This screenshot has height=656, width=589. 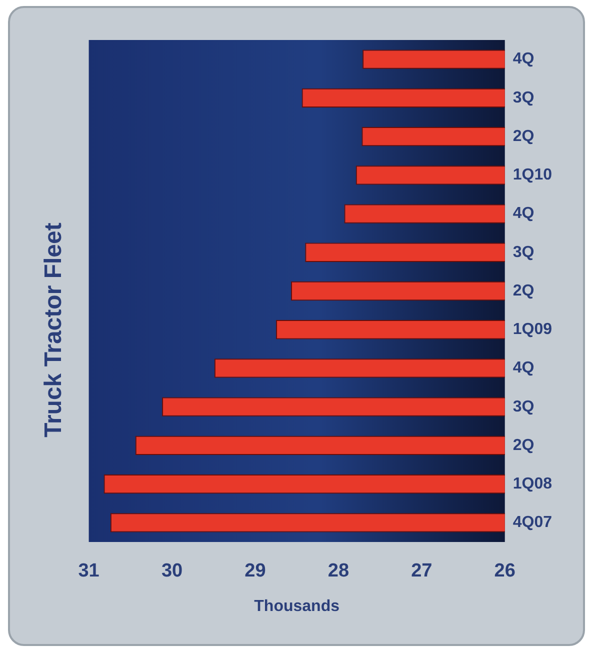 What do you see at coordinates (532, 483) in the screenshot?
I see `y-tick-label: 1Q08` at bounding box center [532, 483].